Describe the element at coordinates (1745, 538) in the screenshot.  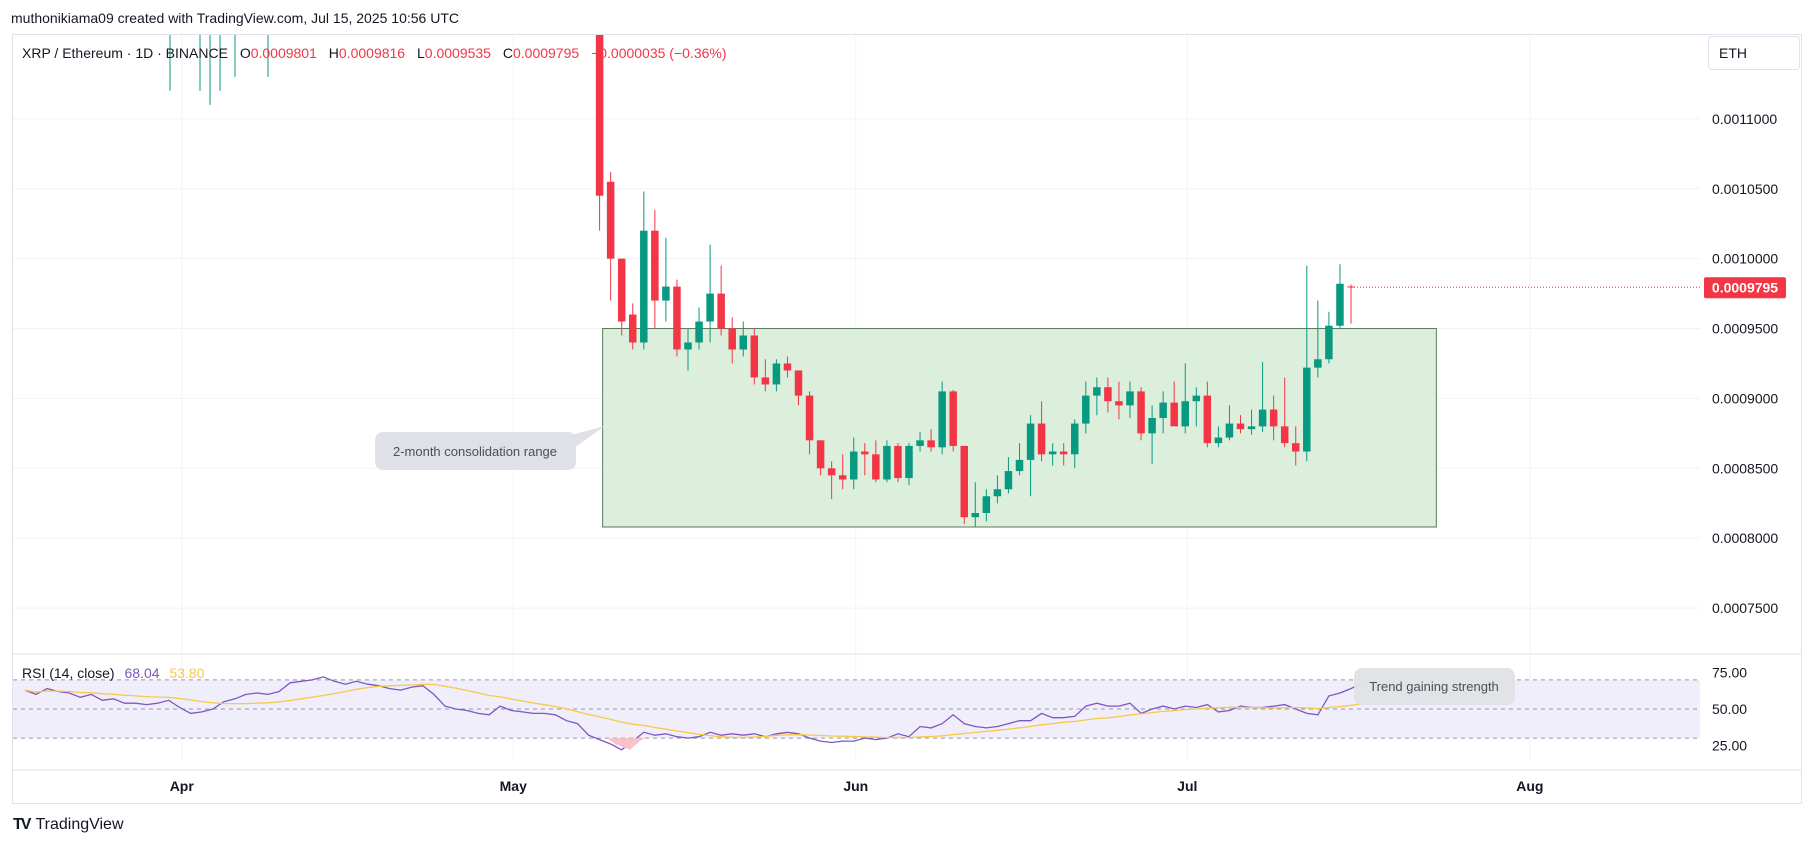
I see `price-tick-label: 0.0008000` at that location.